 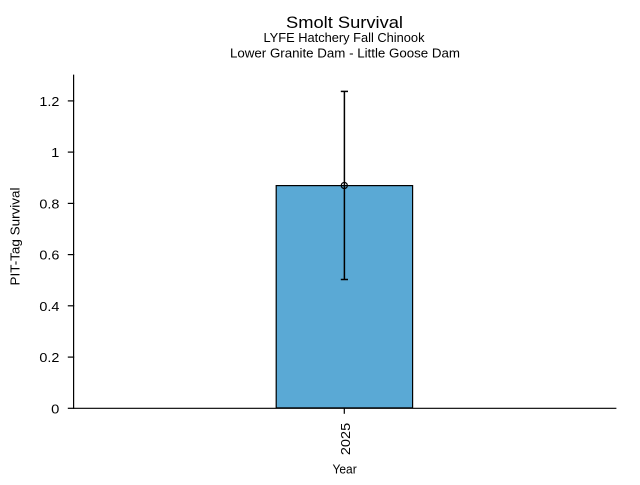 I want to click on svg-text: 0, so click(x=55, y=408).